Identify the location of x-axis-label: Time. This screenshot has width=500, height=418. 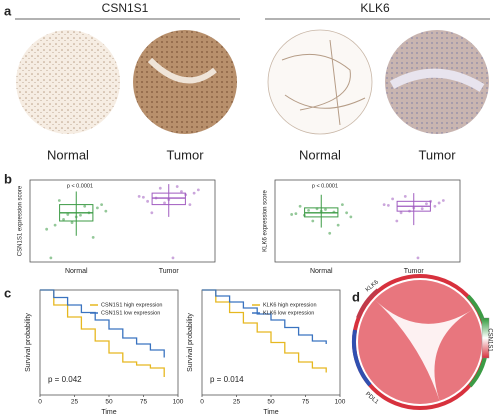
(108, 412).